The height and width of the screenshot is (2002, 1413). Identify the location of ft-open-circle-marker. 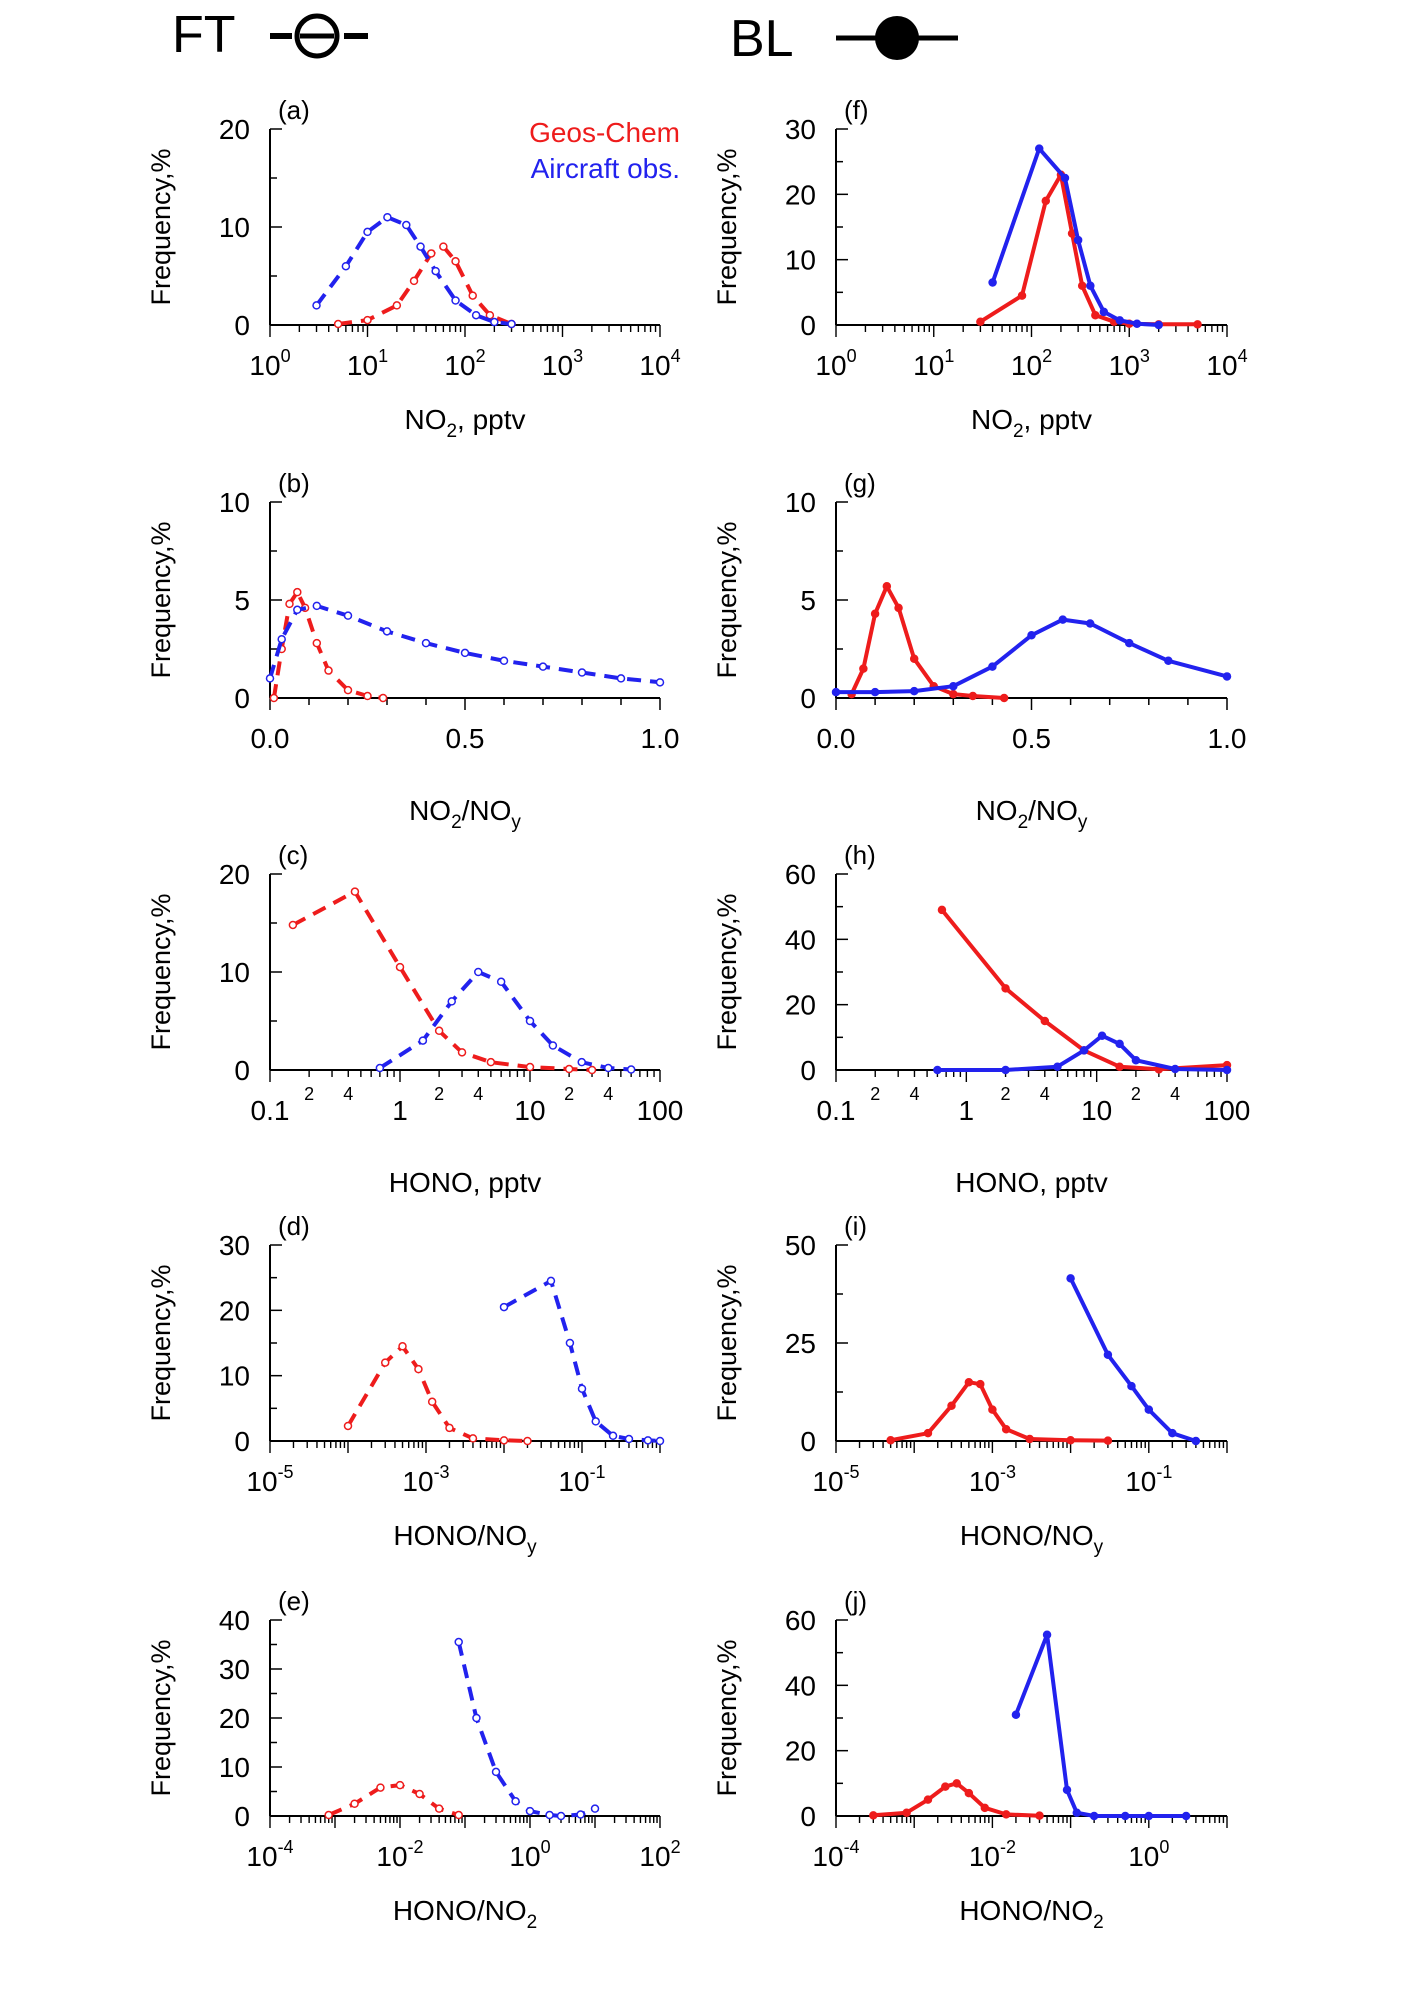
(317, 36).